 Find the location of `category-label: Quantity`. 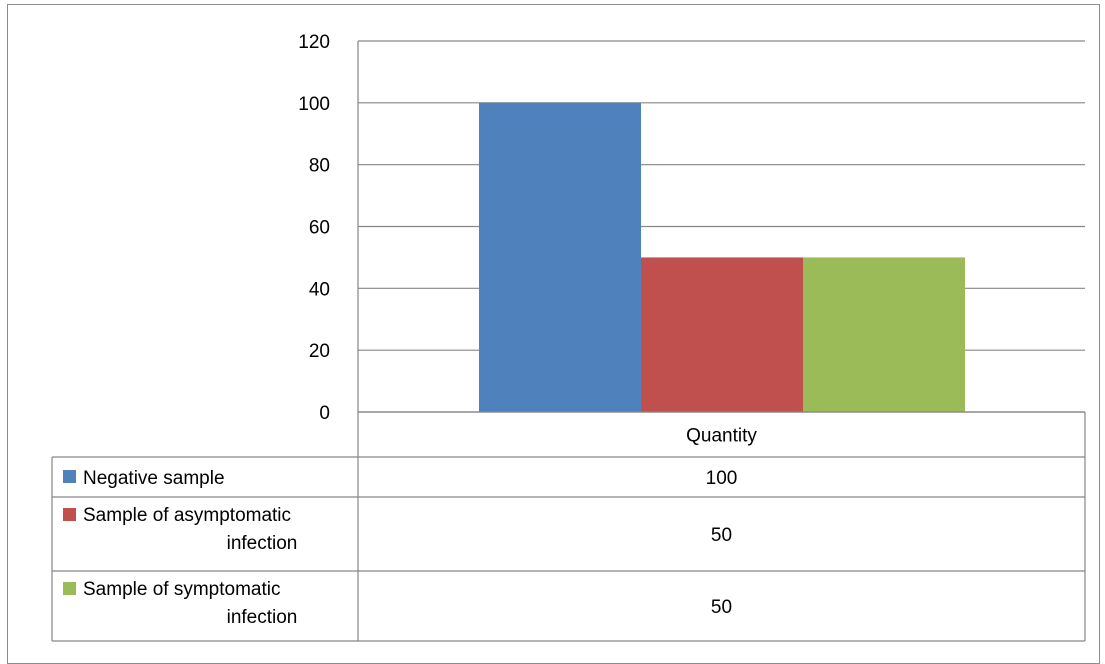

category-label: Quantity is located at coordinates (721, 436).